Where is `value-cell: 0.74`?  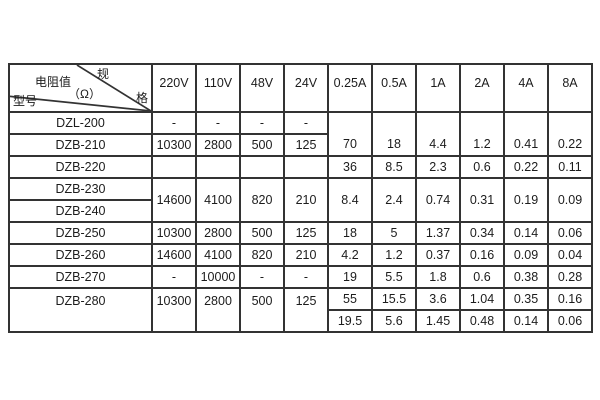
value-cell: 0.74 is located at coordinates (438, 200).